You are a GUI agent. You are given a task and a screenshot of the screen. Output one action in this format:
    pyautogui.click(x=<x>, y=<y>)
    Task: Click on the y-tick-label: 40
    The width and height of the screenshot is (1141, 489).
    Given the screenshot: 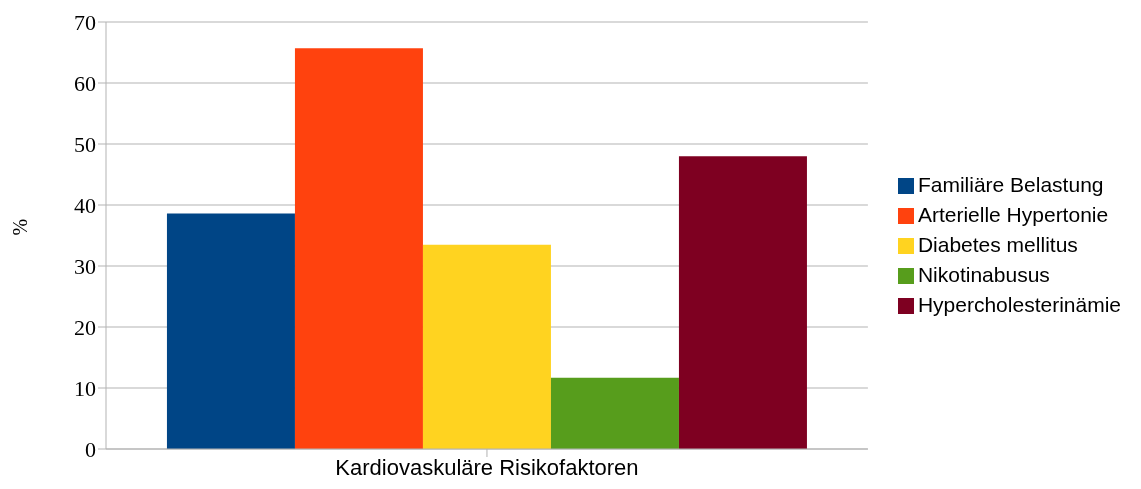 What is the action you would take?
    pyautogui.click(x=85, y=205)
    